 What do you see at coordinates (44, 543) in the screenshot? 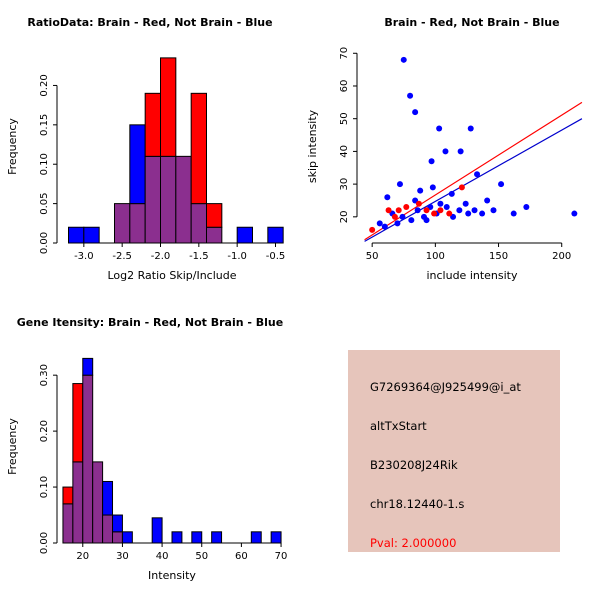
I see `y-tick-label: 0.00` at bounding box center [44, 543].